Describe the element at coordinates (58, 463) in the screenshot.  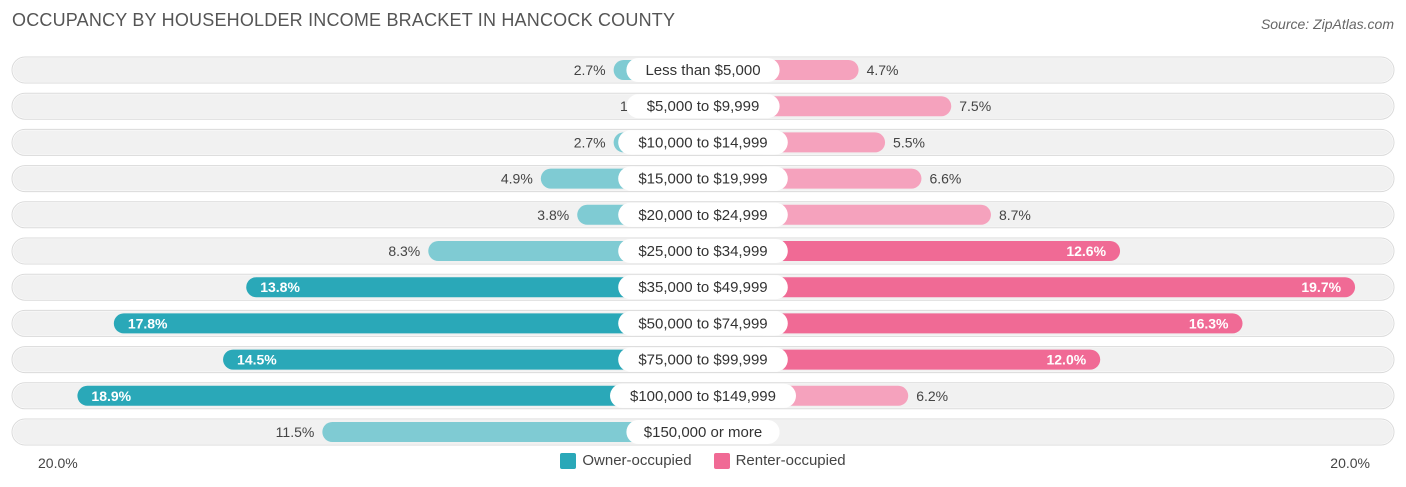
I see `axis-label-left: 20.0%` at that location.